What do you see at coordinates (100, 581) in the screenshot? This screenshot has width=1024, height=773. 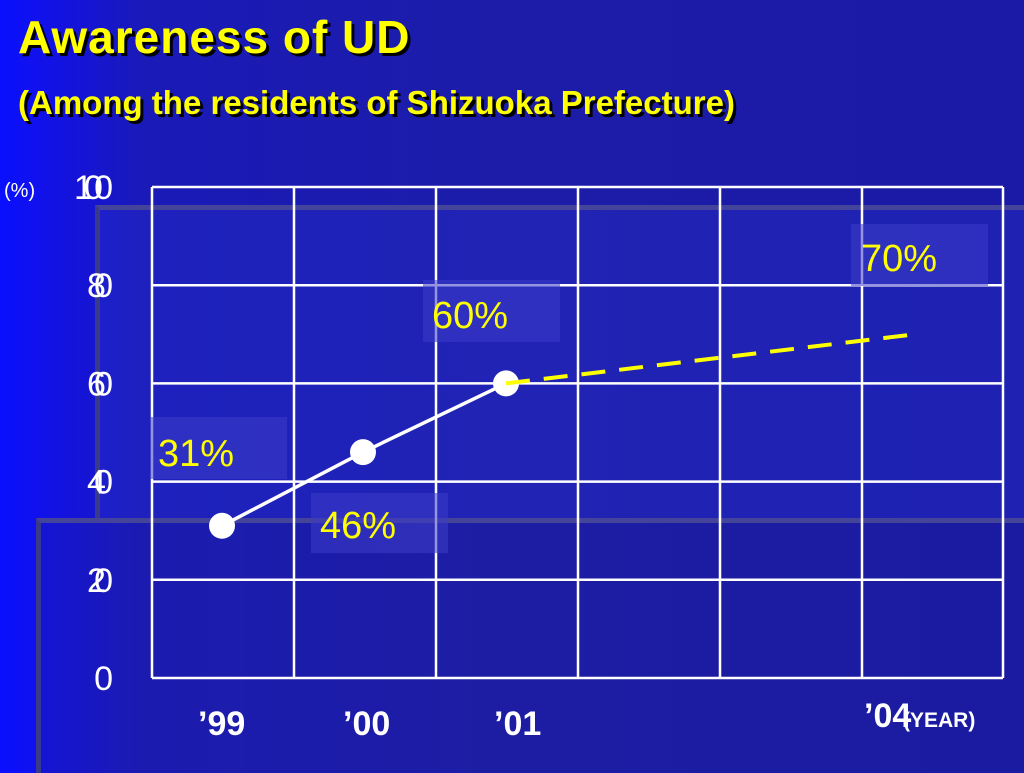 I see `y-tick-label: 20` at bounding box center [100, 581].